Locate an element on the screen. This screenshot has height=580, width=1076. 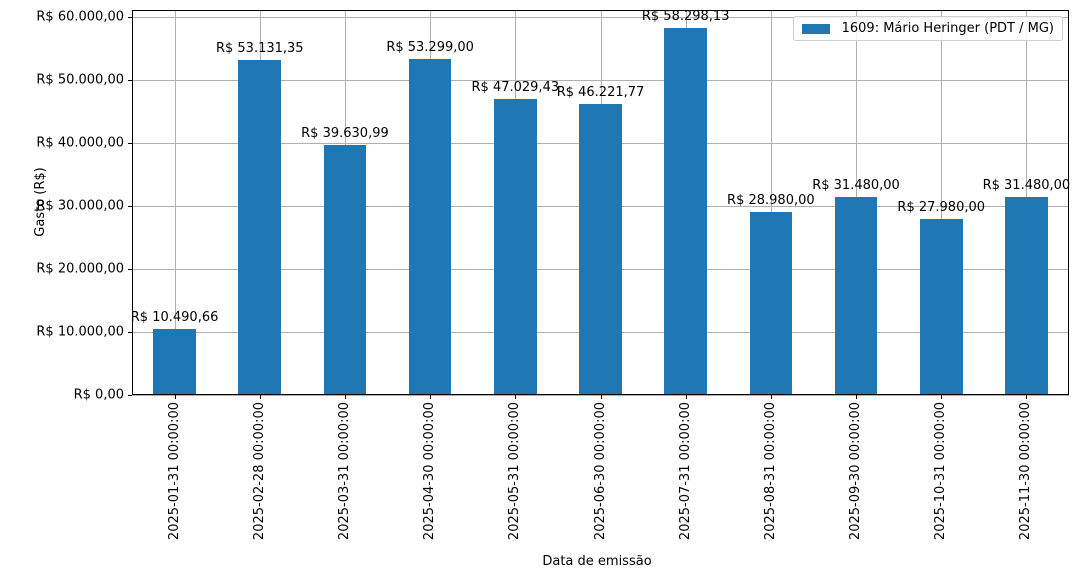
x-axis-label: Data de emissão is located at coordinates (597, 561).